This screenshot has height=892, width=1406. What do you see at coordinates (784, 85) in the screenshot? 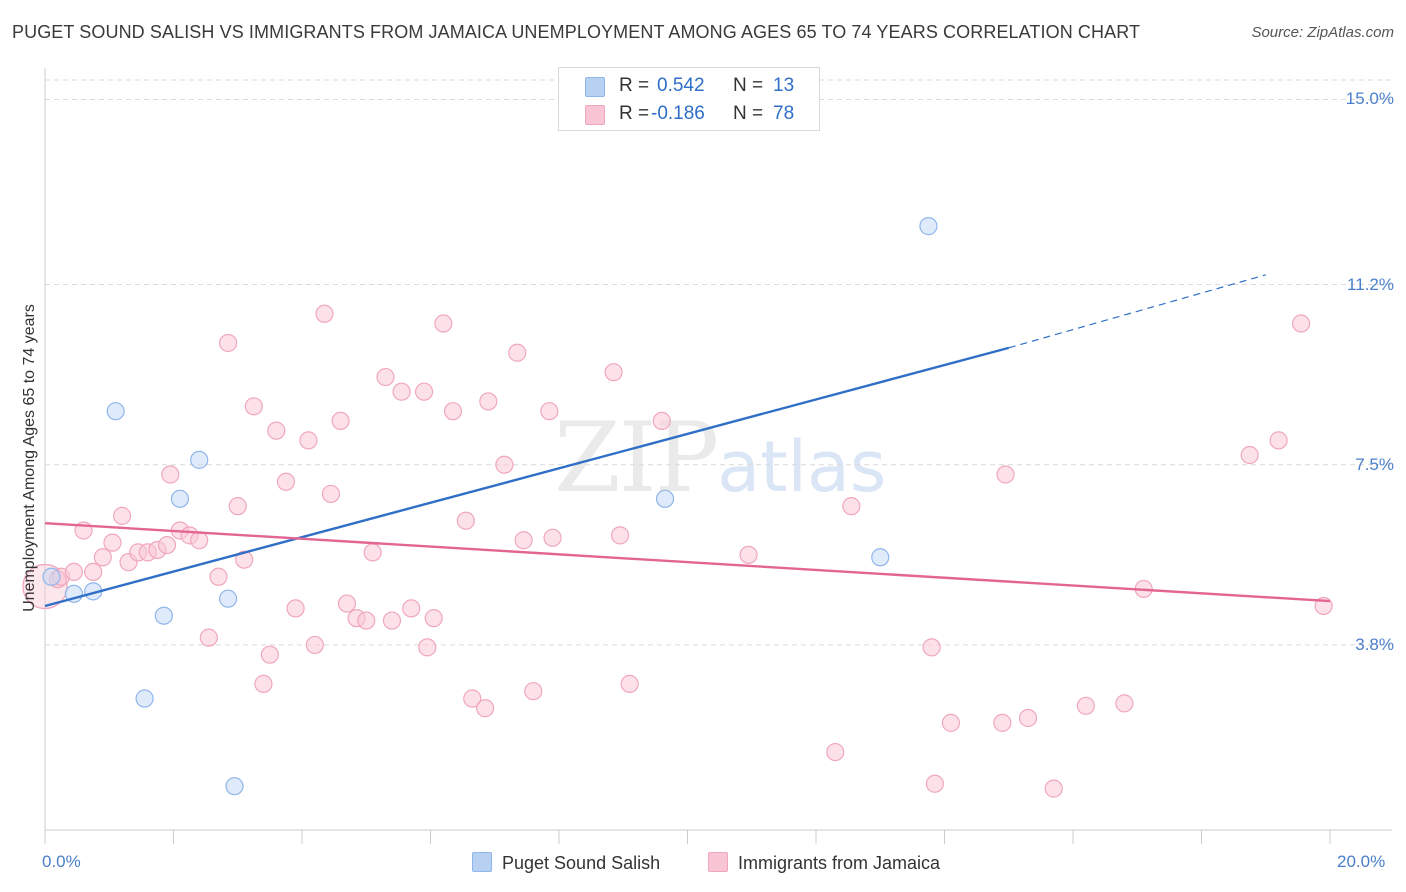
I see `legend-n-value: 13` at bounding box center [784, 85].